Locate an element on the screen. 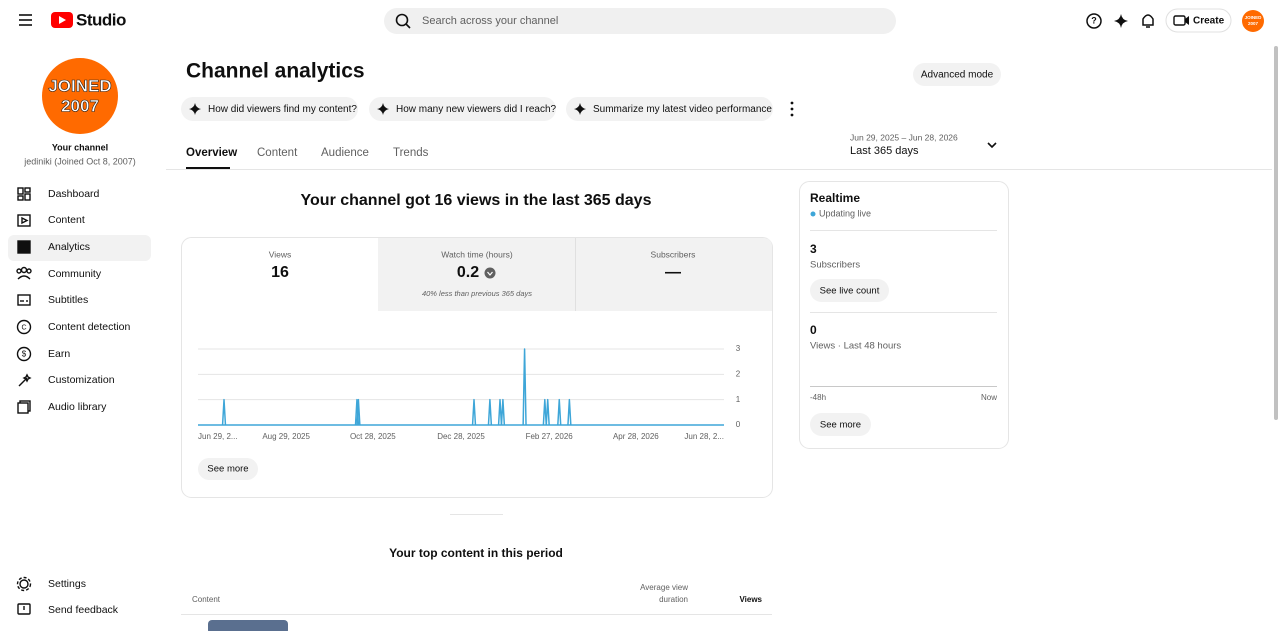 The height and width of the screenshot is (631, 1280). see-more-button is located at coordinates (228, 469).